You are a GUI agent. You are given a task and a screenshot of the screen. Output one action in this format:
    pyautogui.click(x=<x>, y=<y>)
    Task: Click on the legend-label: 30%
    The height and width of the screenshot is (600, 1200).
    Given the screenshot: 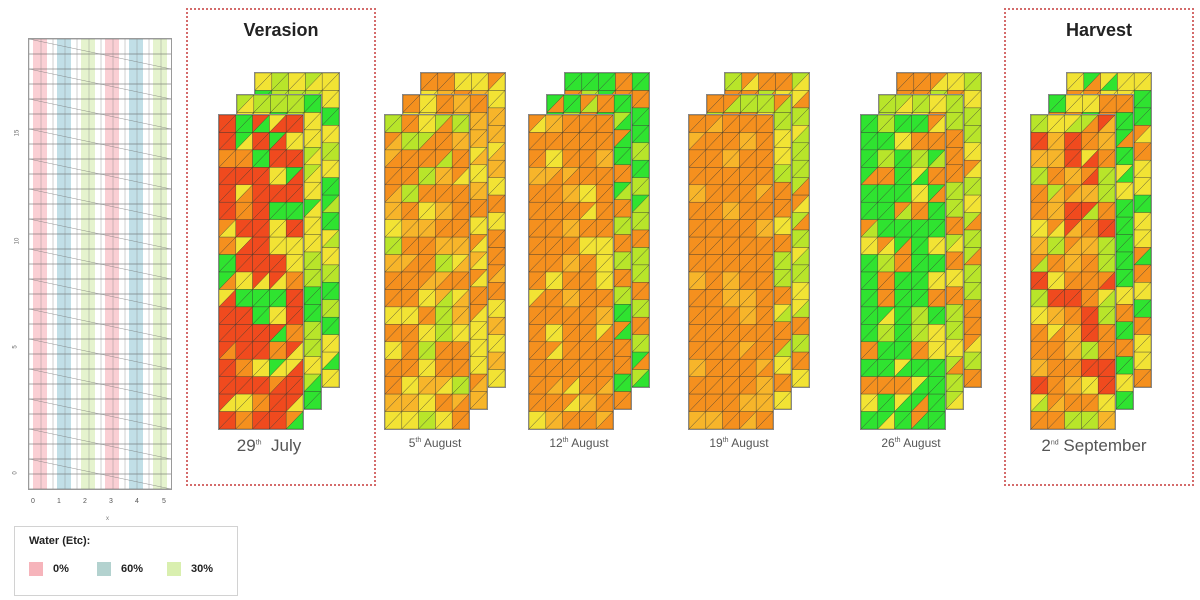 What is the action you would take?
    pyautogui.click(x=202, y=569)
    